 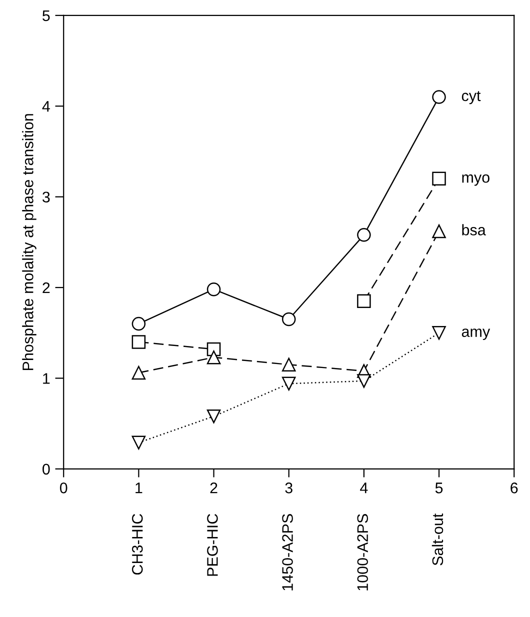 What do you see at coordinates (139, 488) in the screenshot?
I see `x-tick-label: 1` at bounding box center [139, 488].